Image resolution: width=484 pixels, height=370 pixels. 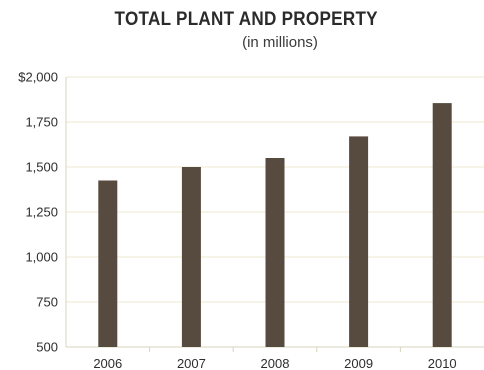 I want to click on chart-title: TOTAL PLANT AND PROPERTY, so click(x=246, y=19).